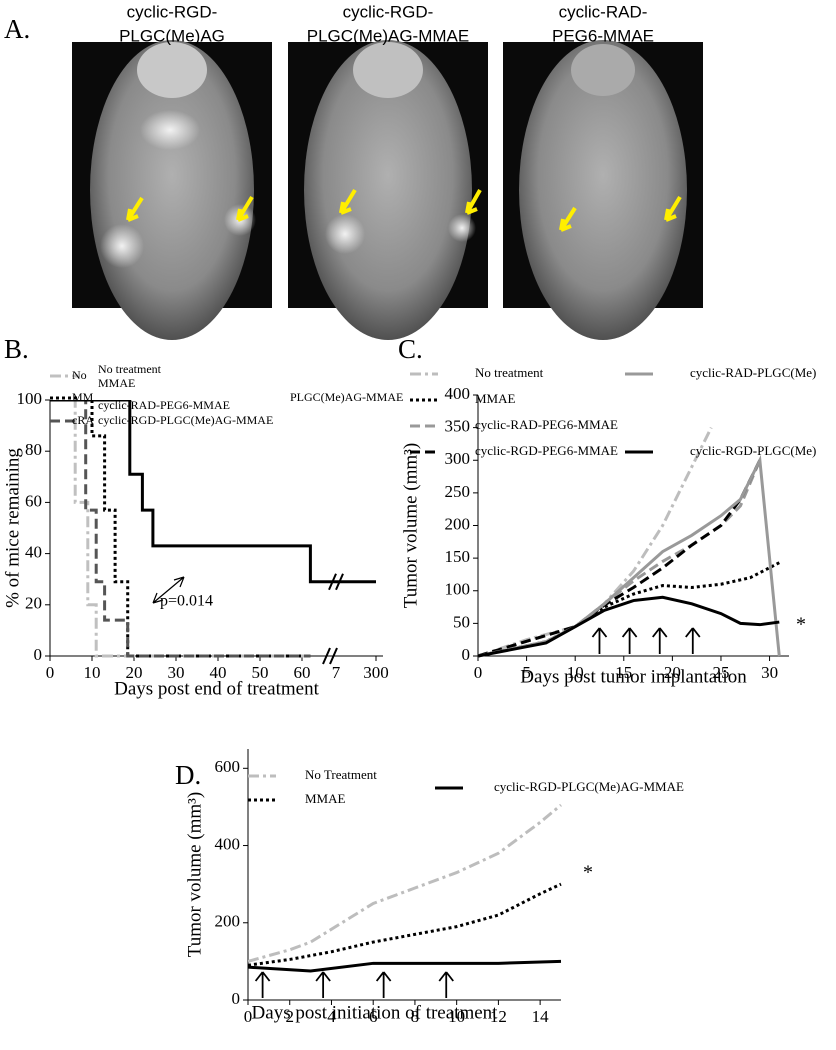  Describe the element at coordinates (188, 775) in the screenshot. I see `panel-label: D.` at that location.